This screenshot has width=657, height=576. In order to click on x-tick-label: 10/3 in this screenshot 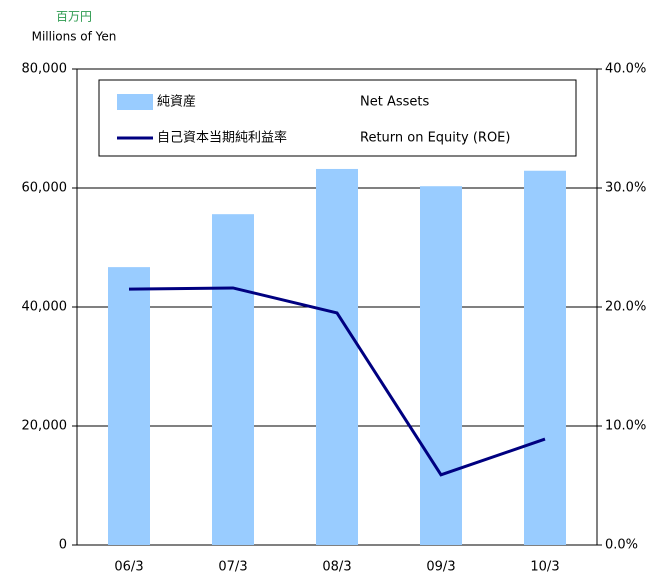, I will do `click(544, 567)`.